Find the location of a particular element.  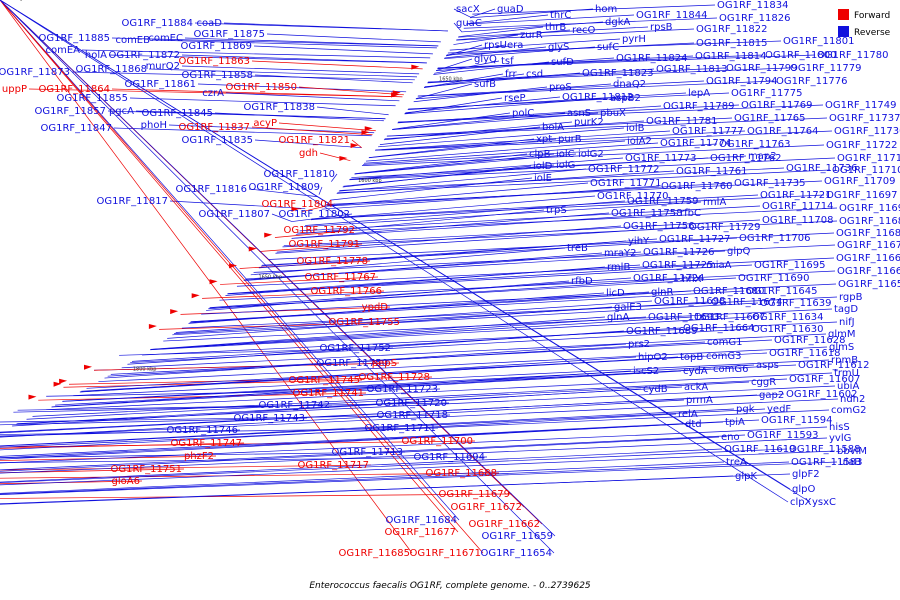

gene-label: OG1RF_11714 is located at coordinates (798, 206).